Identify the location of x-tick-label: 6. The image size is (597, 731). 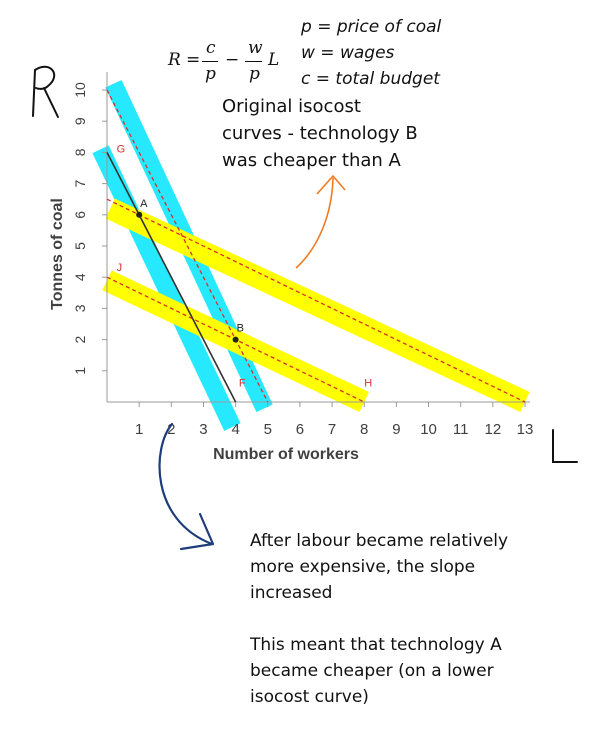
(300, 429).